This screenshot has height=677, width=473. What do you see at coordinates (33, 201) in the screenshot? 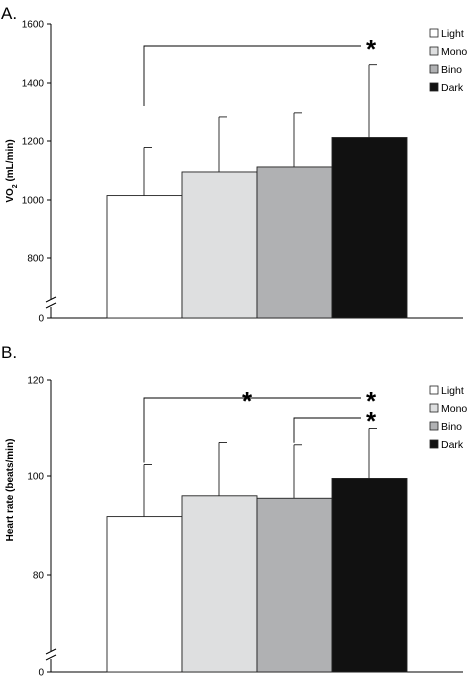
I see `y-tick-label: 1000` at bounding box center [33, 201].